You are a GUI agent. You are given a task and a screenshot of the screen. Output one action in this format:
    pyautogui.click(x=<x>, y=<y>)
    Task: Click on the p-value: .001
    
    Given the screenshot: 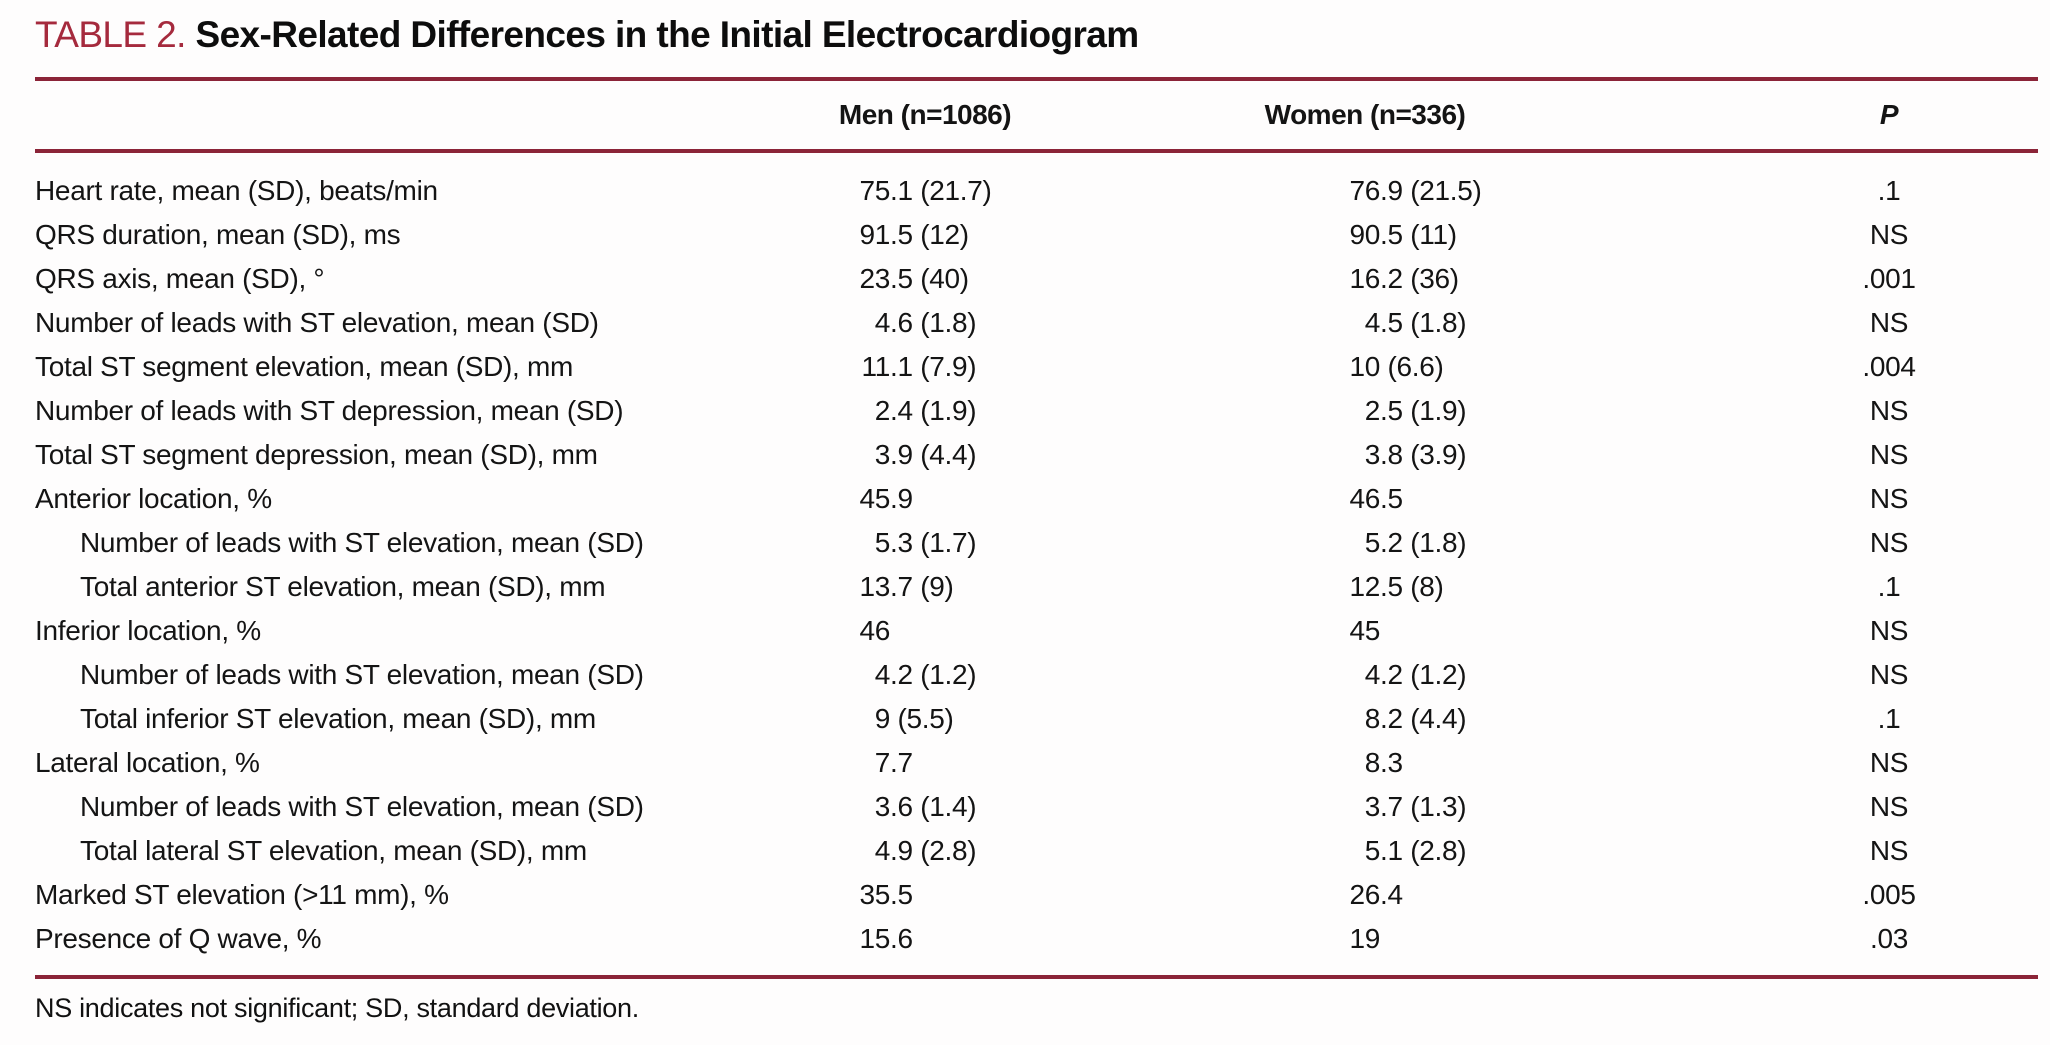 What is the action you would take?
    pyautogui.click(x=1889, y=278)
    